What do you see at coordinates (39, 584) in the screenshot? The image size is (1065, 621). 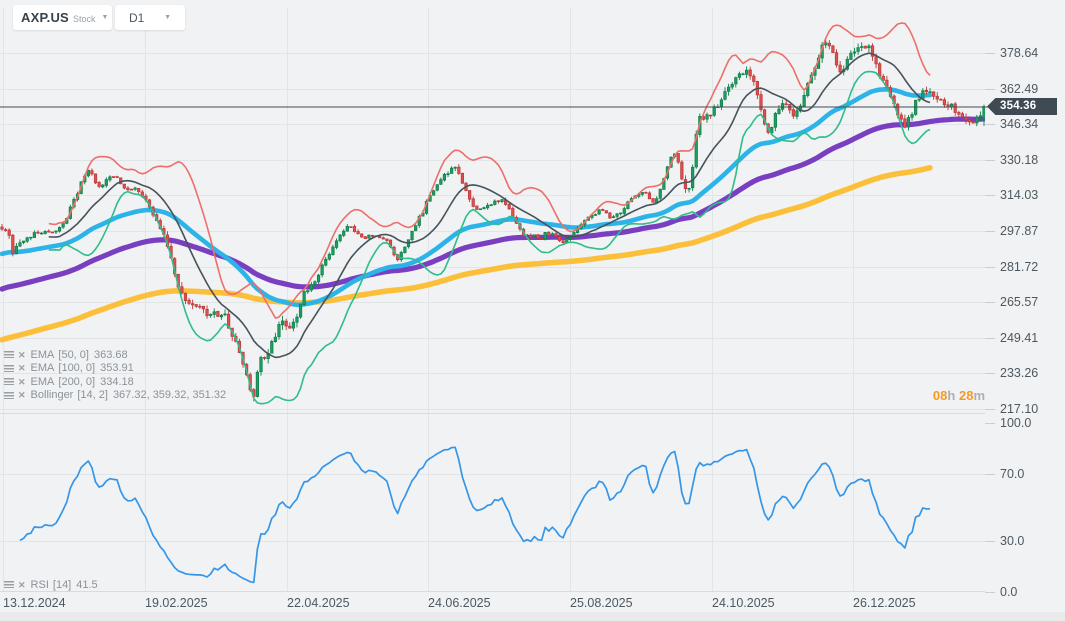 I see `indicator-name: RSI` at bounding box center [39, 584].